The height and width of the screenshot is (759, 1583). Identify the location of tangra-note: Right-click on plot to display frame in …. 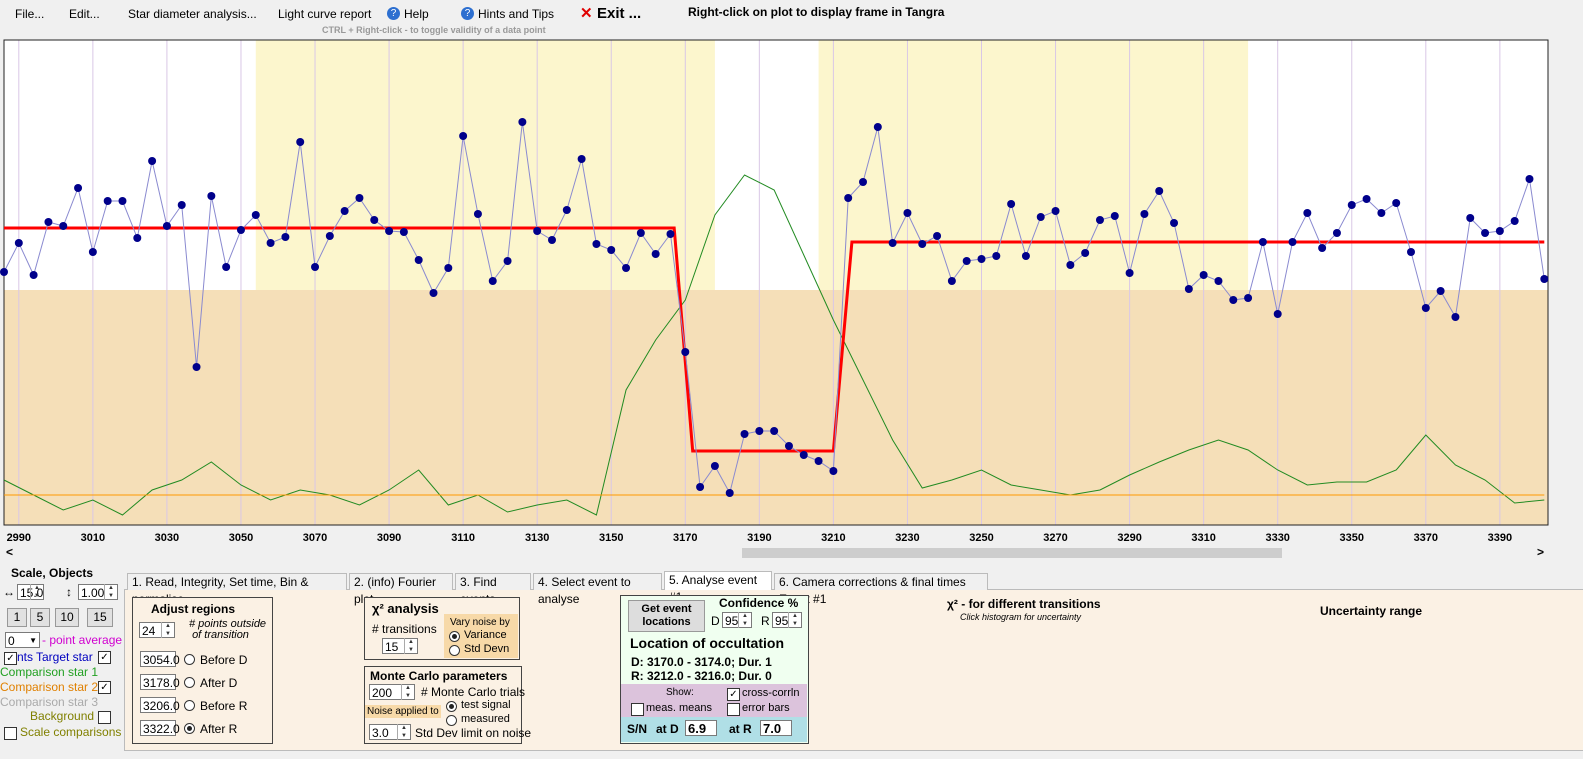
(816, 12).